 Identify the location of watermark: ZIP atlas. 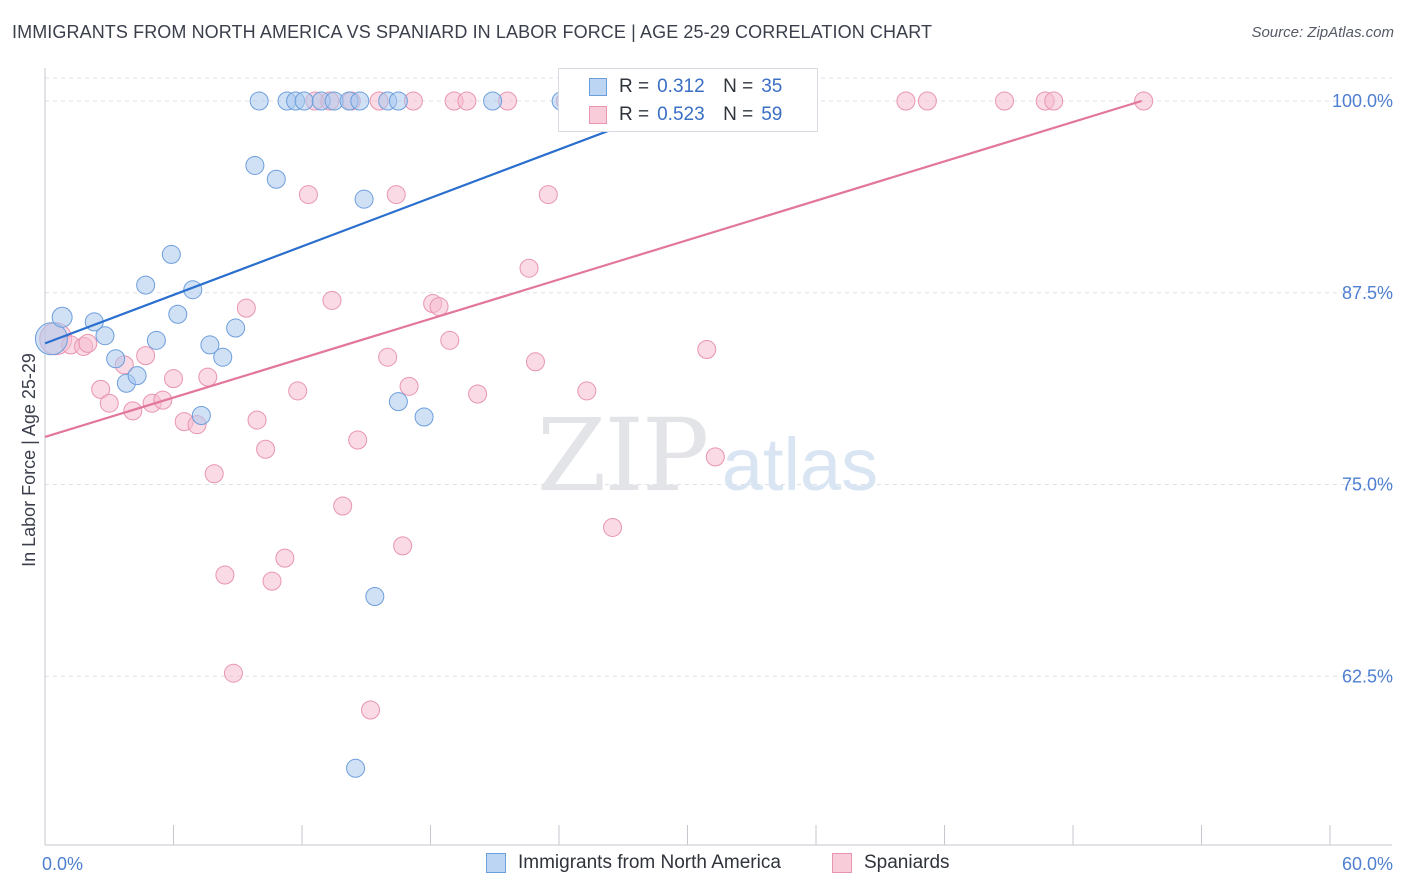
(707, 455).